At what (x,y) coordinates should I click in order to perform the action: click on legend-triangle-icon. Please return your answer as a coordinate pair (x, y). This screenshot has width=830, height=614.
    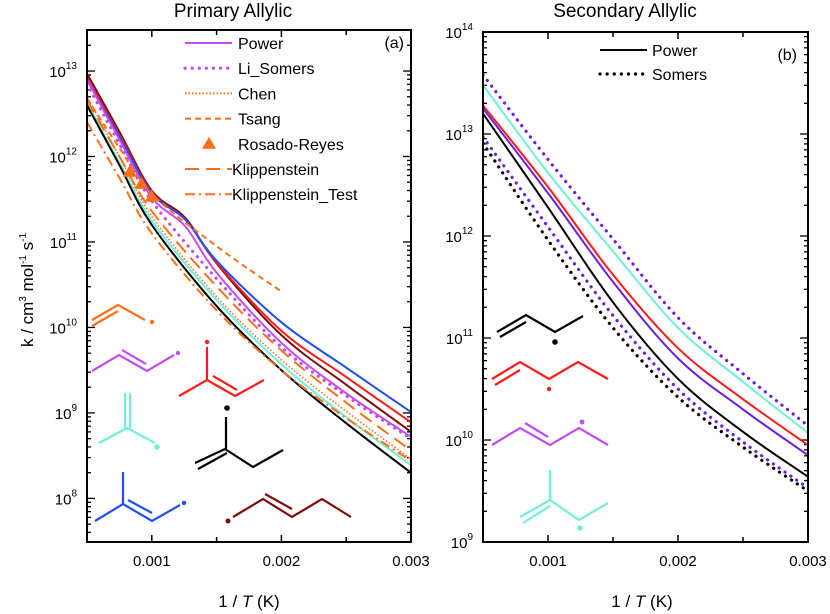
    Looking at the image, I should click on (209, 142).